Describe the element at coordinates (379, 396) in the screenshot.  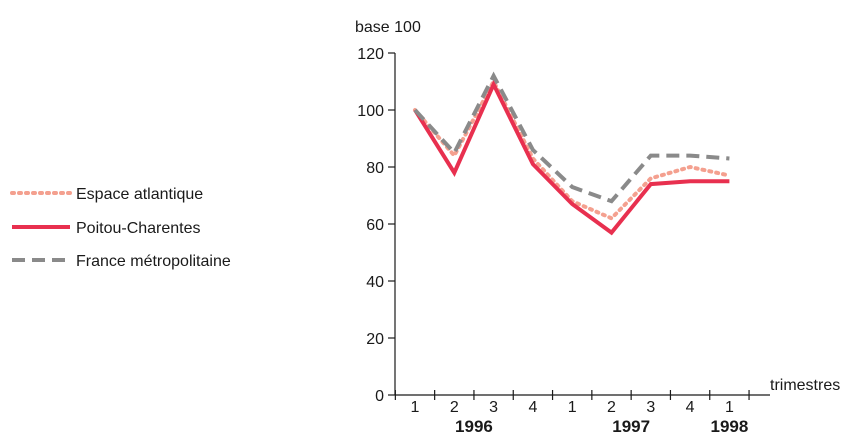
I see `y-tick-label: 0` at that location.